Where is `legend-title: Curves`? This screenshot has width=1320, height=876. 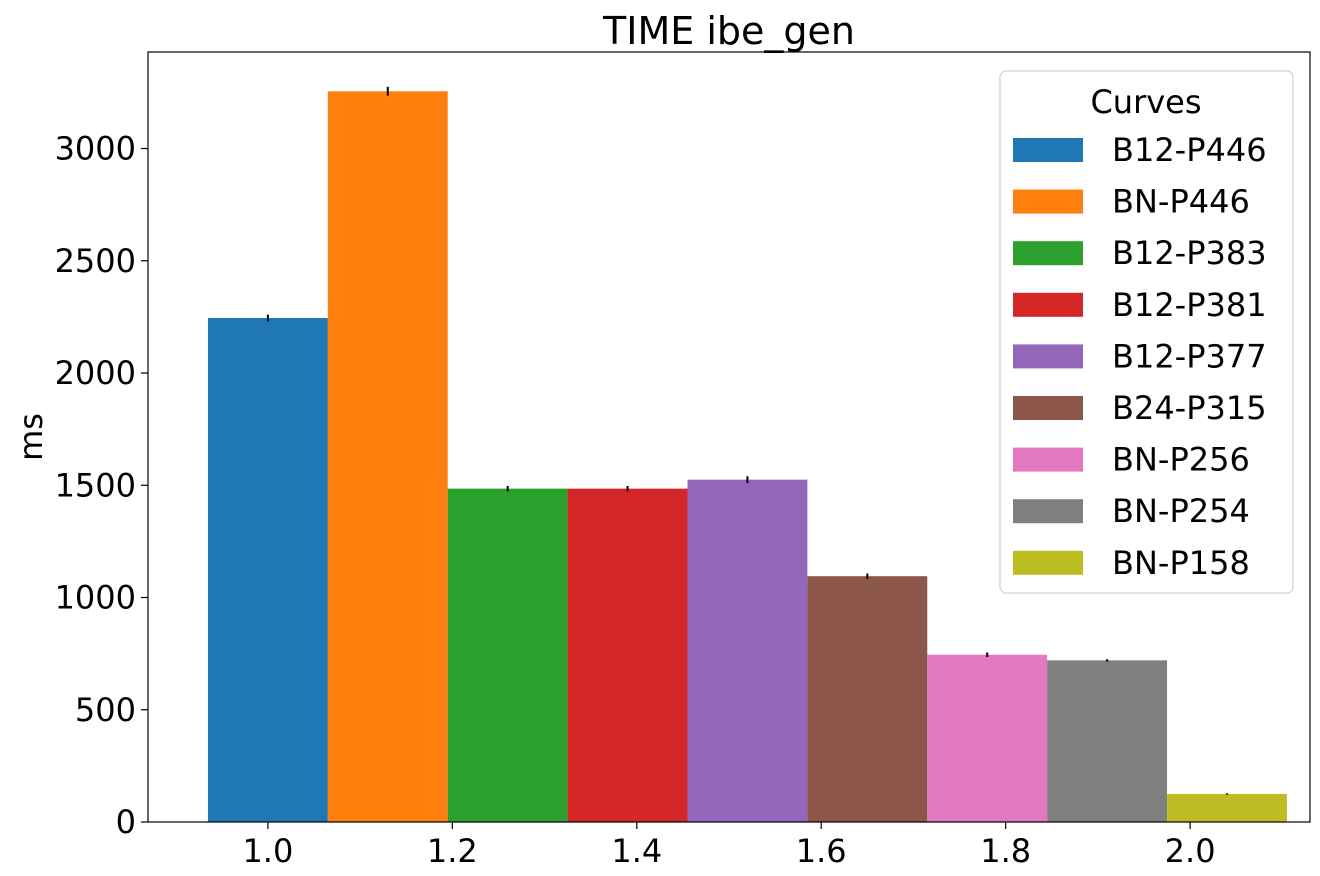 legend-title: Curves is located at coordinates (1145, 102).